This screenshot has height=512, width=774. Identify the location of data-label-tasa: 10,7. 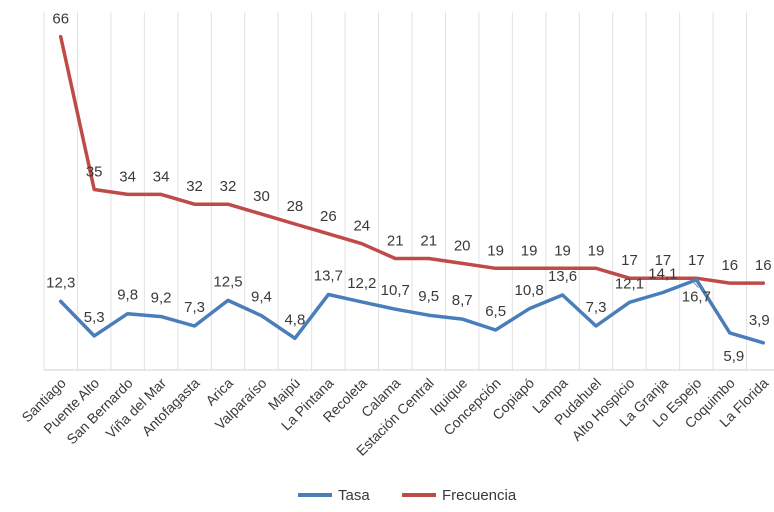
(395, 290).